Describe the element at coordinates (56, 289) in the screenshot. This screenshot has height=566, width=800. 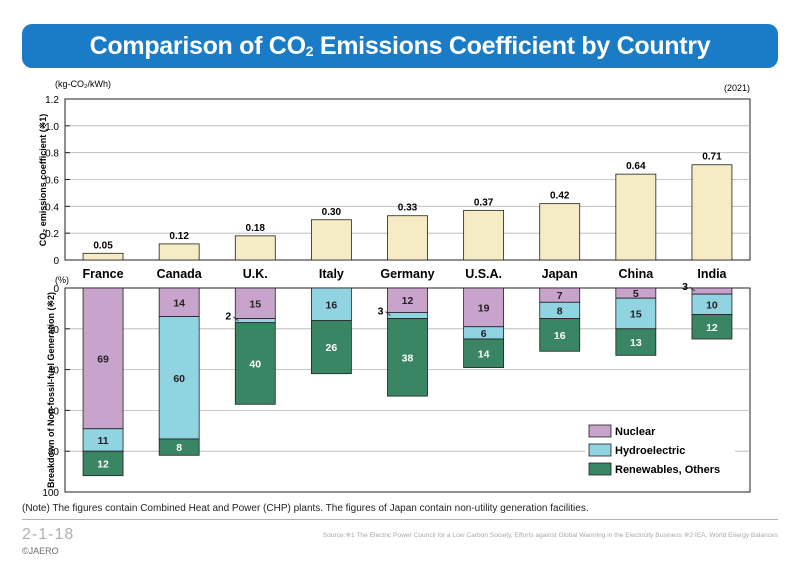
I see `bottom-tick-label: 0` at that location.